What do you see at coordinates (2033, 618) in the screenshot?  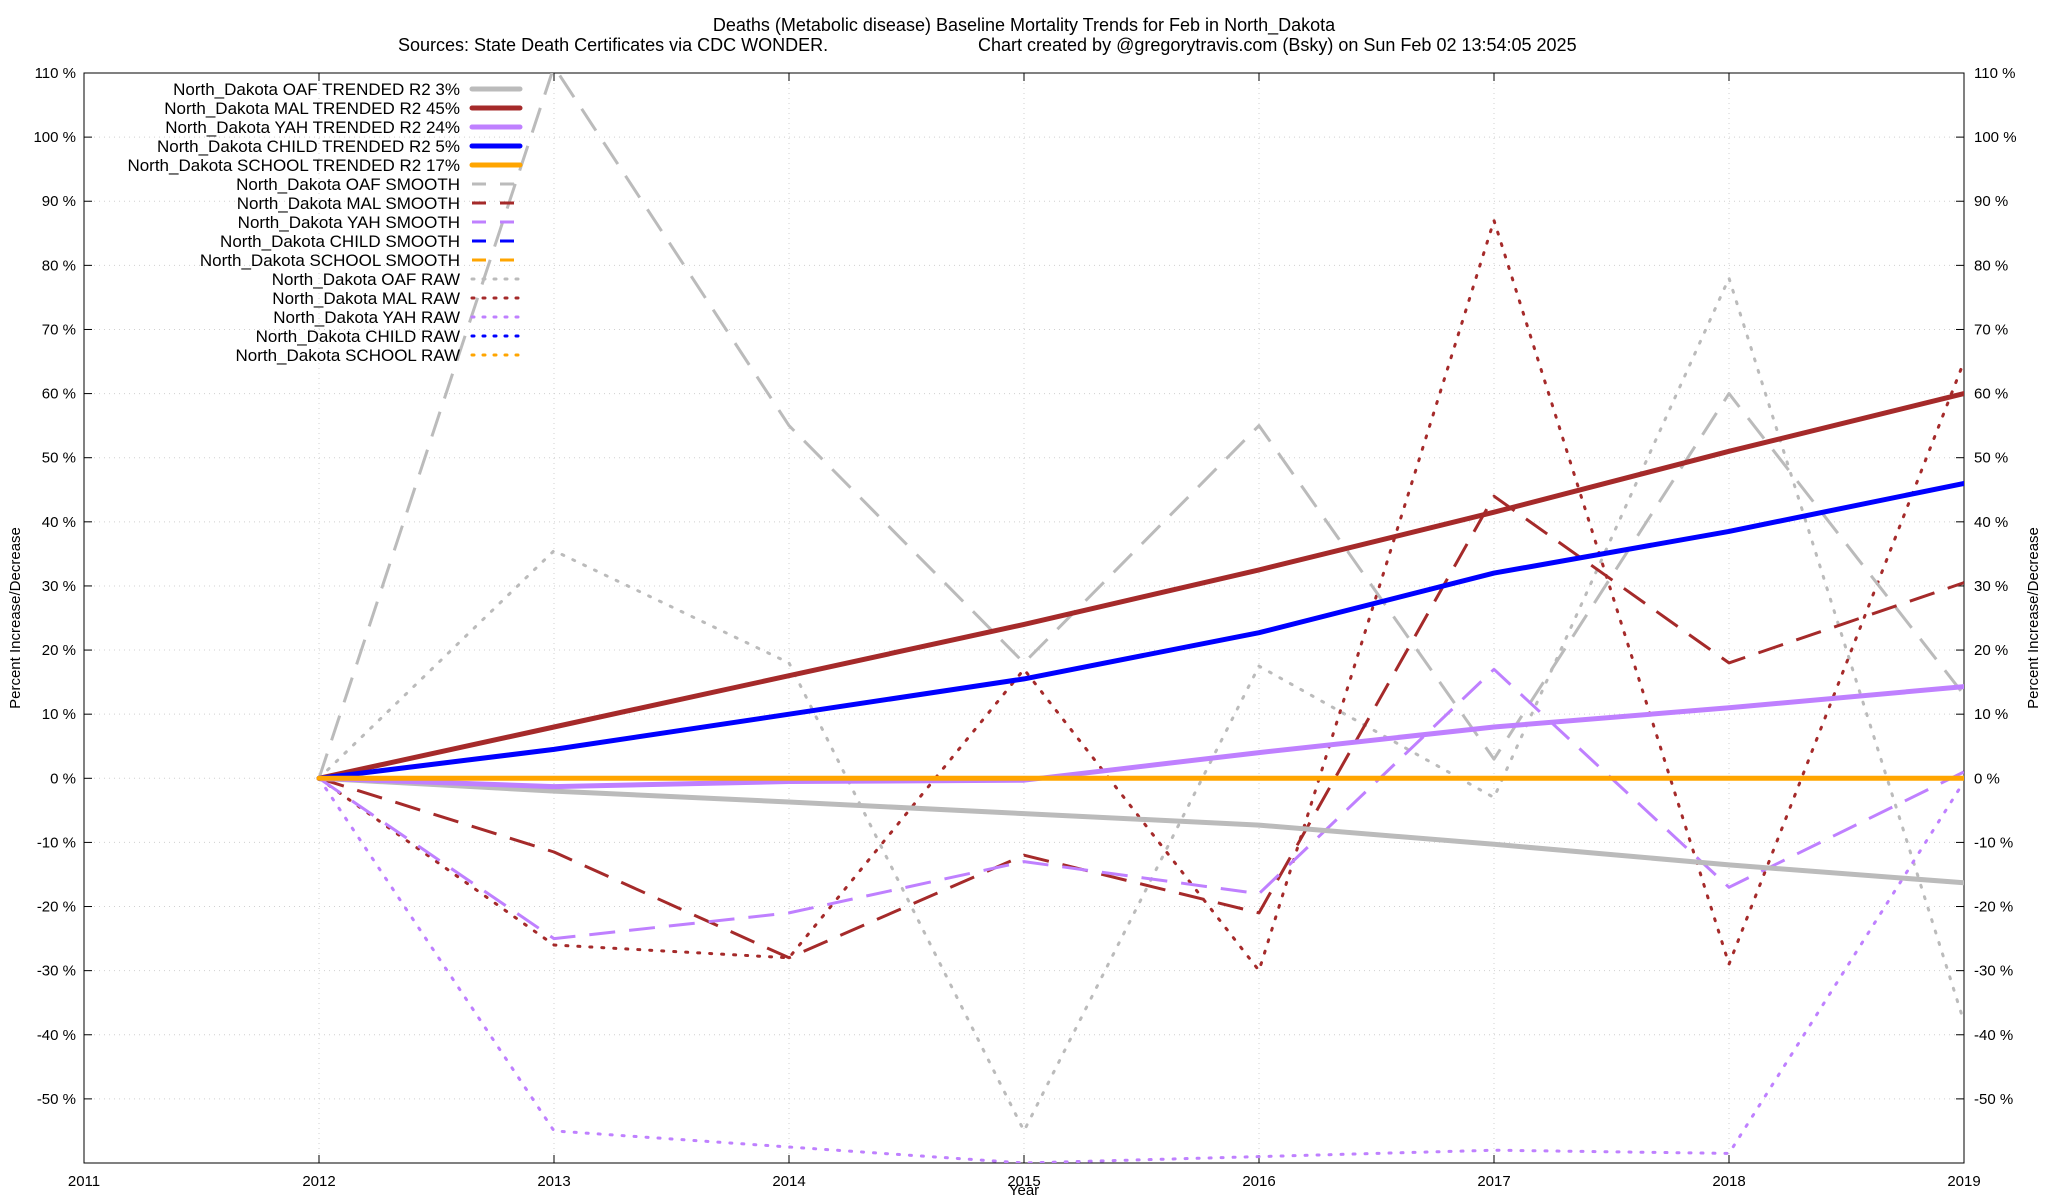 I see `y-axis-label-right: Percent Increase/Decrease` at bounding box center [2033, 618].